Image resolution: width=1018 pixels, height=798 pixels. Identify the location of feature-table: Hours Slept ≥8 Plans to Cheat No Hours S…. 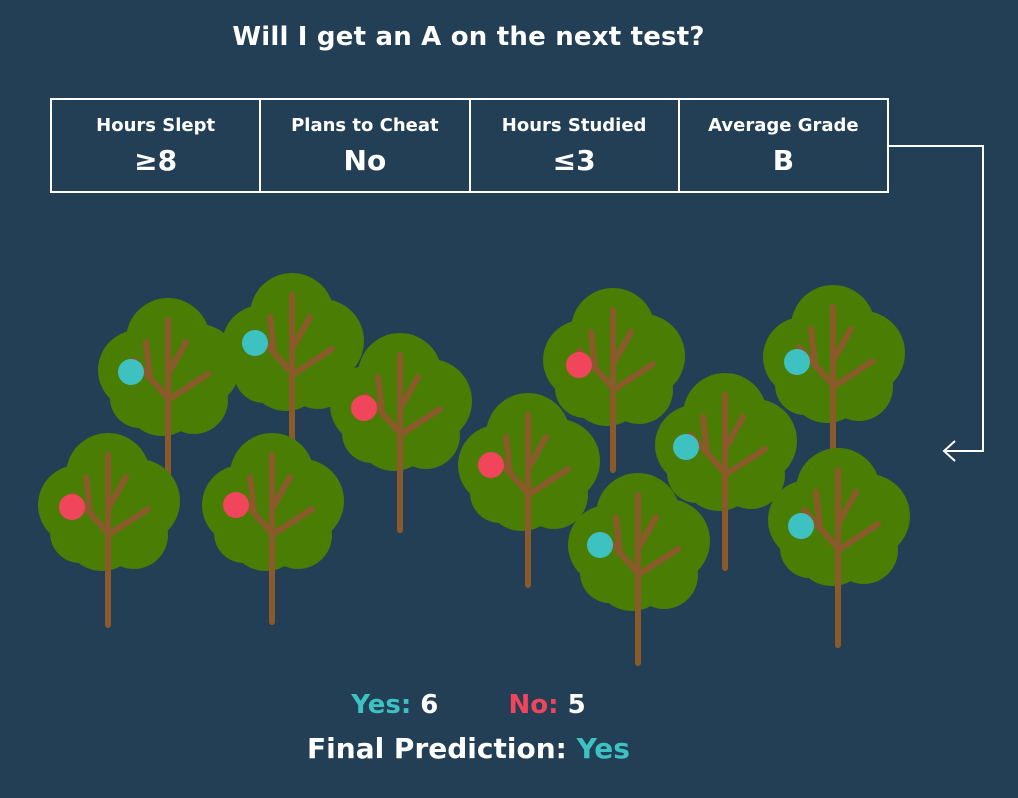
(469, 145).